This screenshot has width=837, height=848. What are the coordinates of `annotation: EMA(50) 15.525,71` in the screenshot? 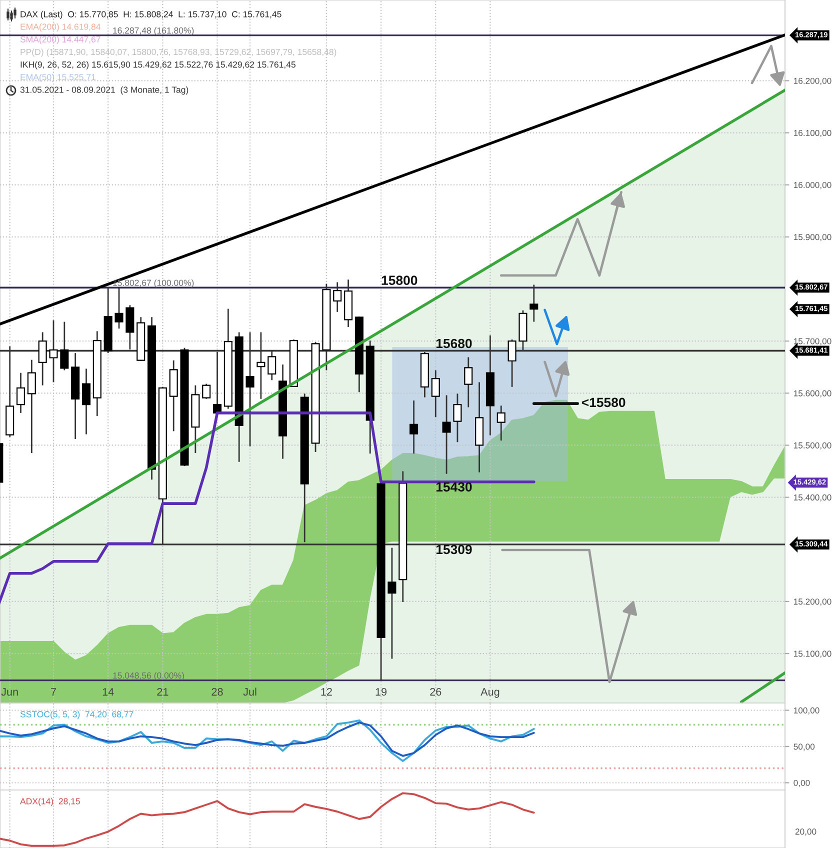 It's located at (58, 78).